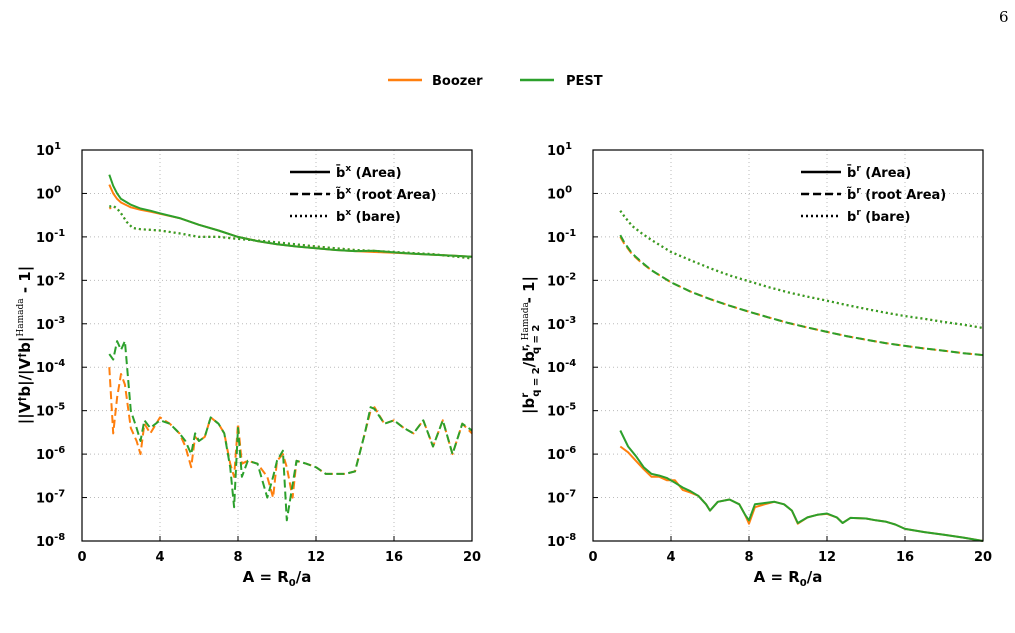  What do you see at coordinates (25, 345) in the screenshot?
I see `left-y-axis-label: ||V†b|/|V†b|Hamada - 1|` at bounding box center [25, 345].